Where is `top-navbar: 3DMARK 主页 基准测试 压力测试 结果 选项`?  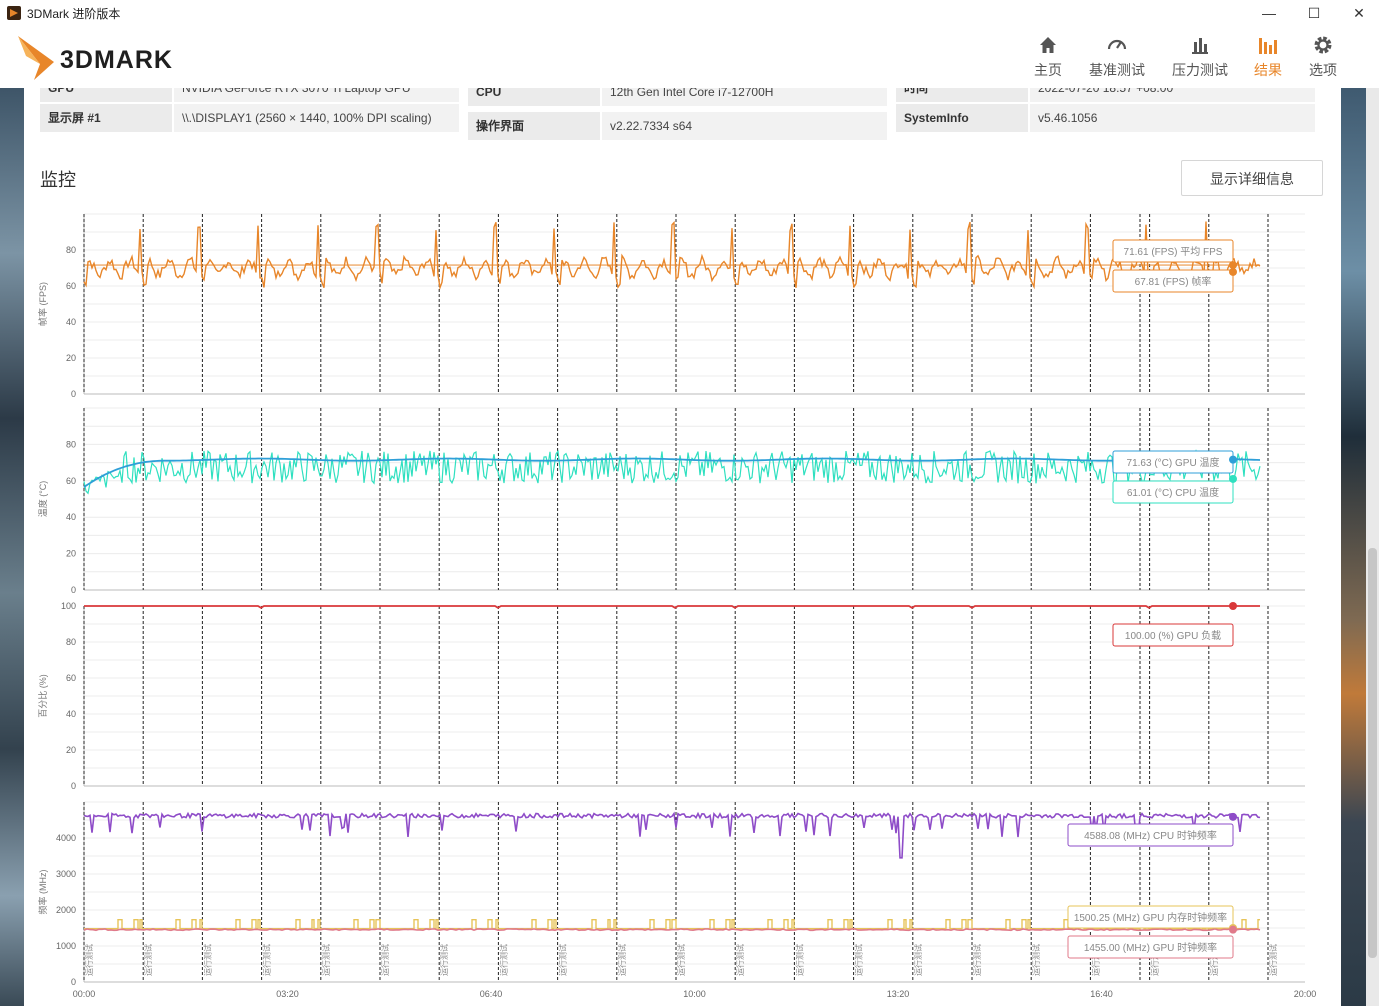
top-navbar: 3DMARK 主页 基准测试 压力测试 结果 选项 is located at coordinates (689, 57).